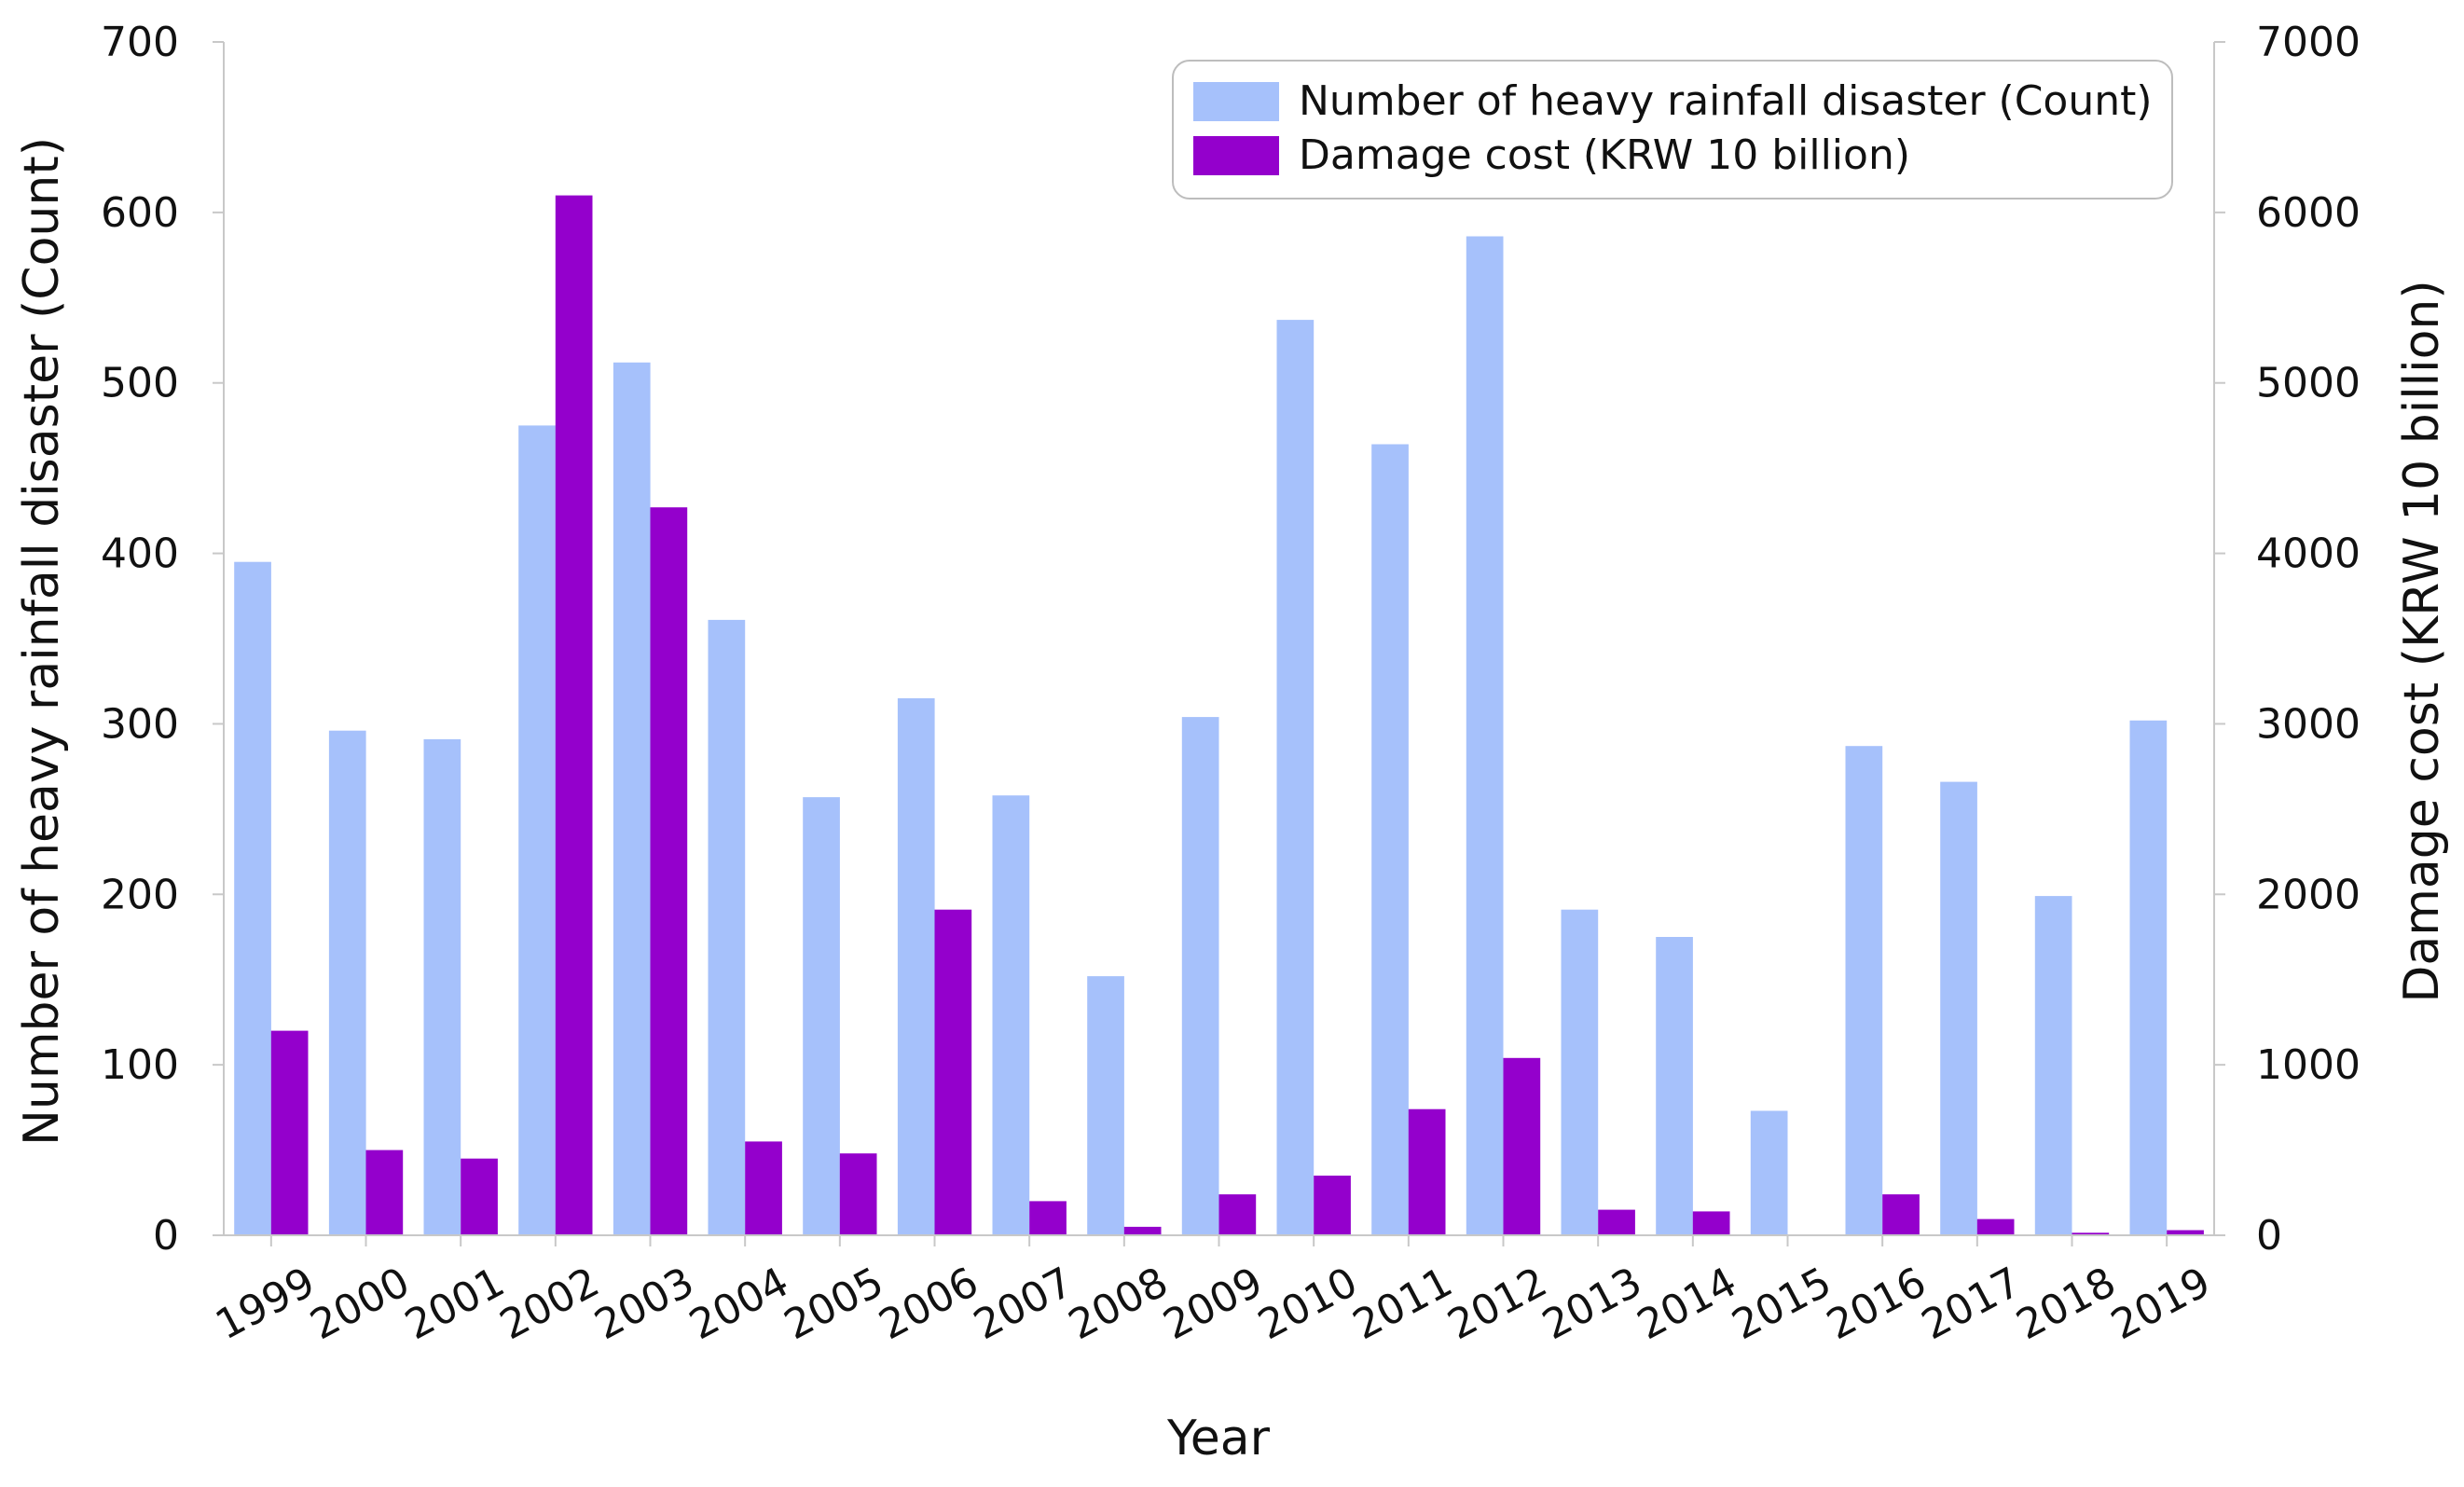 Image resolution: width=2464 pixels, height=1487 pixels. Describe the element at coordinates (2308, 724) in the screenshot. I see `right-tick-label: 3000` at that location.